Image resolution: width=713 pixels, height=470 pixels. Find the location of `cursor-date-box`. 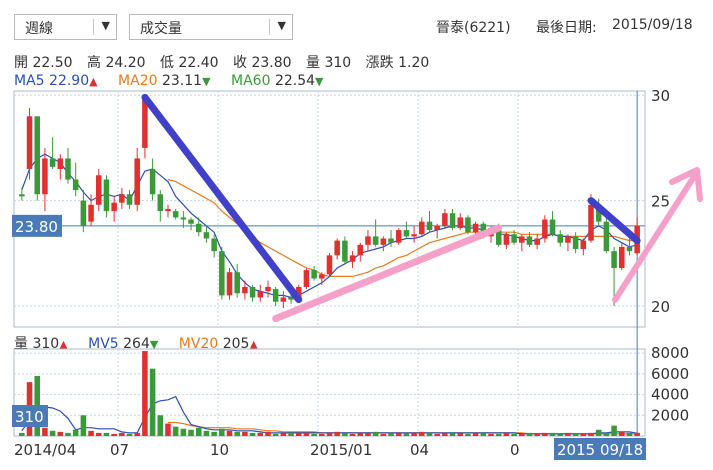

cursor-date-box is located at coordinates (600, 449).